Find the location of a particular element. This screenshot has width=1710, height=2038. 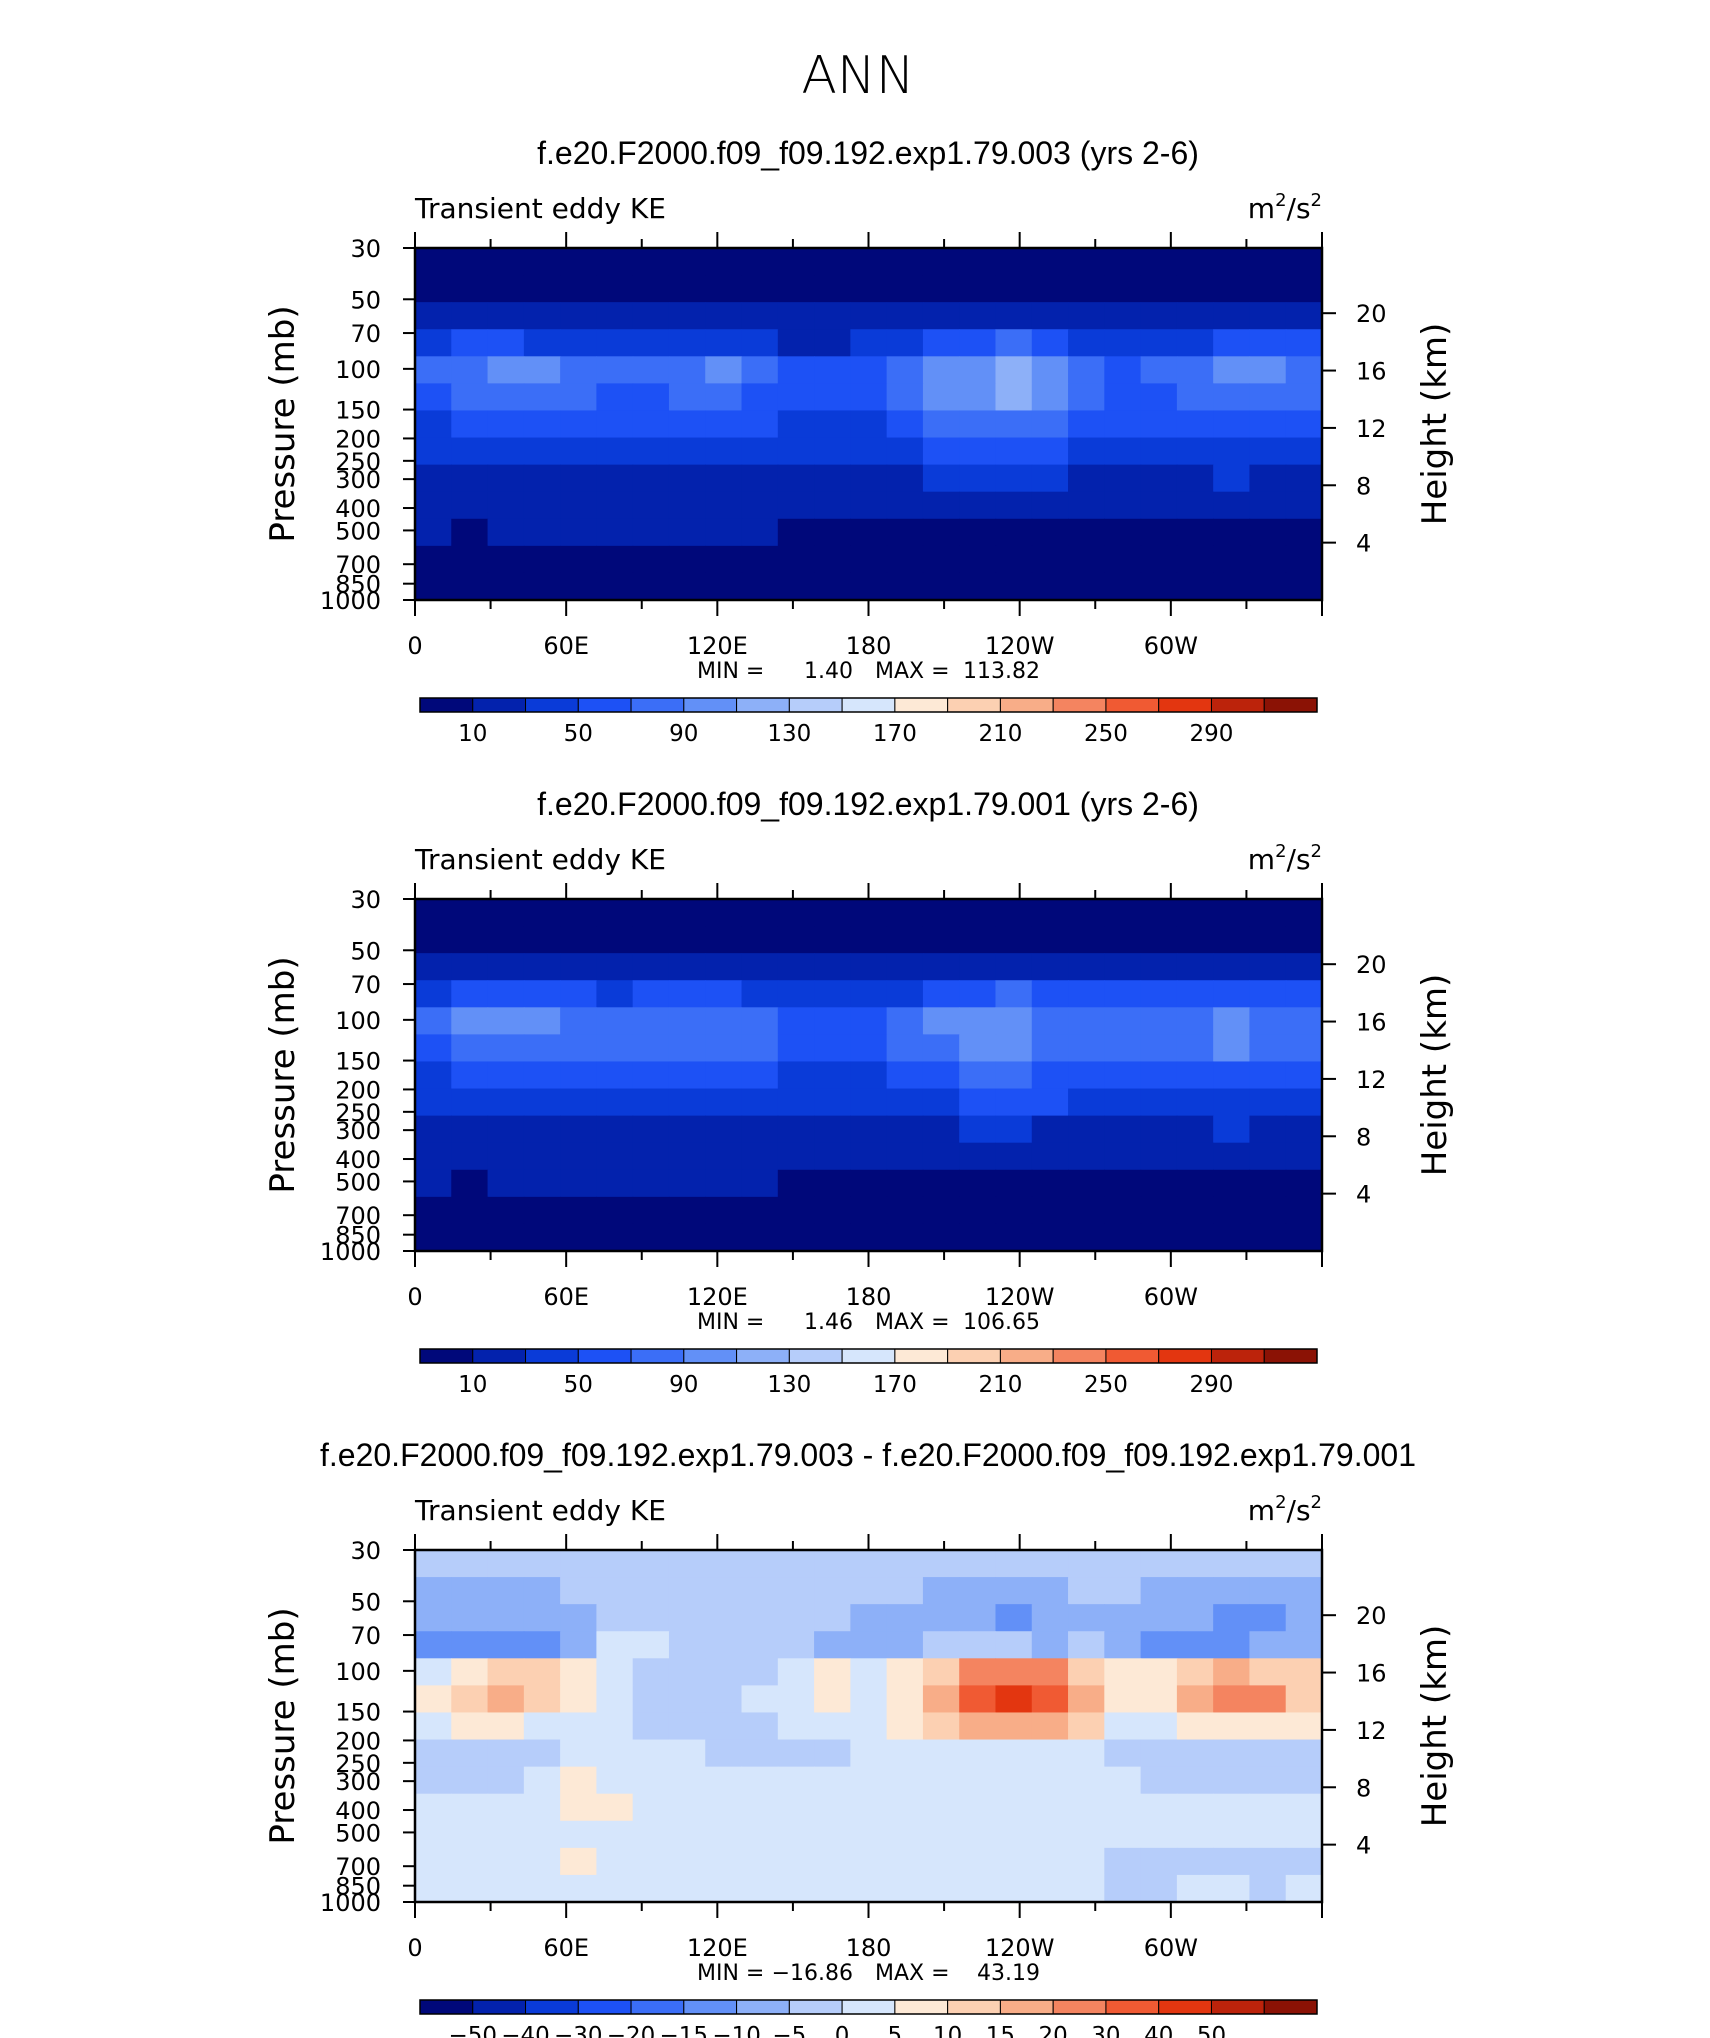

y-tick-label-left: 30 is located at coordinates (365, 1551).